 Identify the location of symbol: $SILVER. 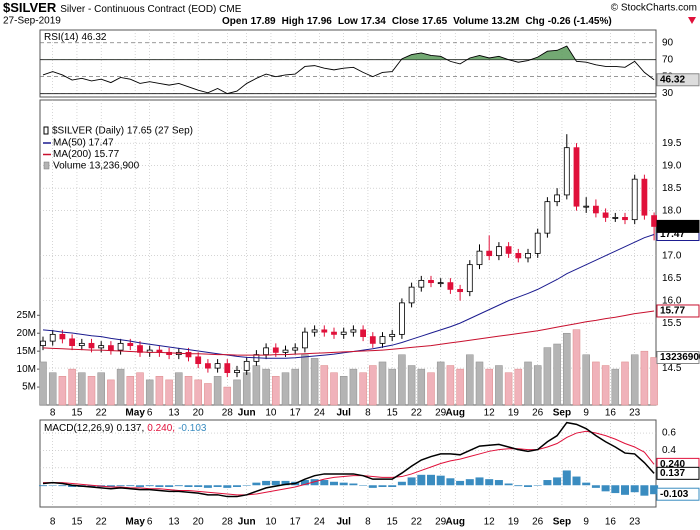
(30, 7).